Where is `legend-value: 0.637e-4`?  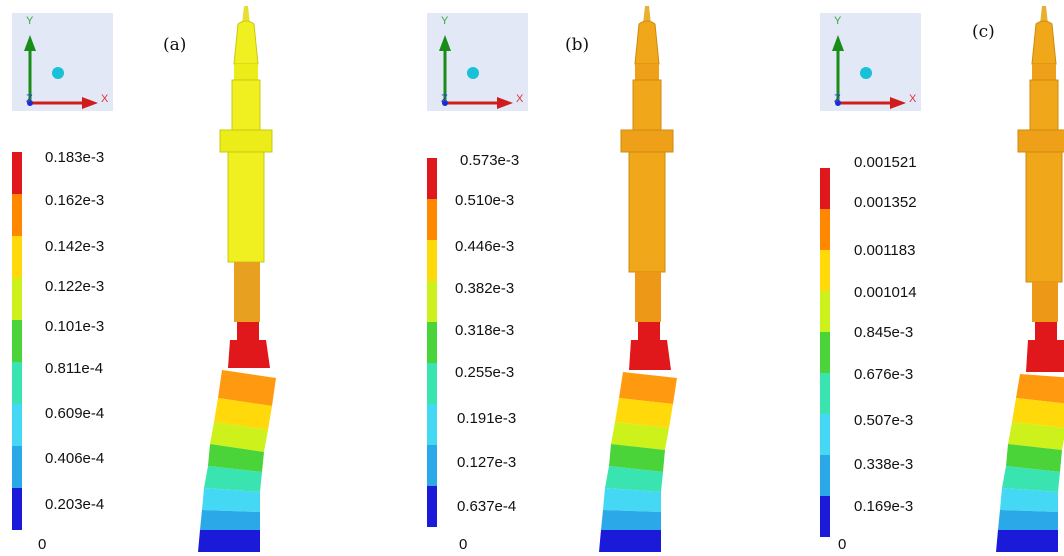
legend-value: 0.637e-4 is located at coordinates (487, 506).